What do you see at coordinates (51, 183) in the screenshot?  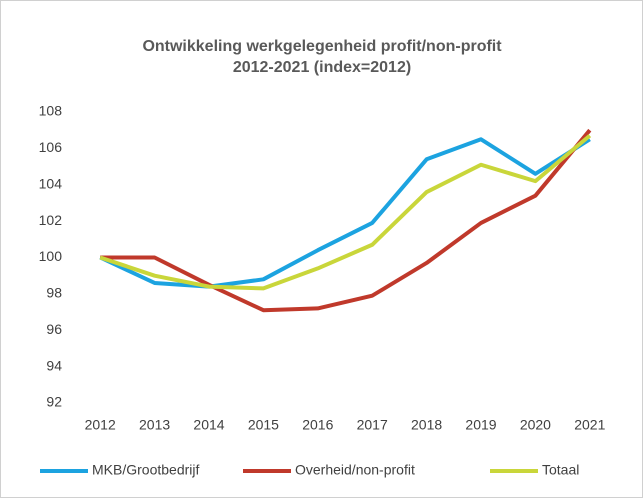 I see `y-tick-label: 104` at bounding box center [51, 183].